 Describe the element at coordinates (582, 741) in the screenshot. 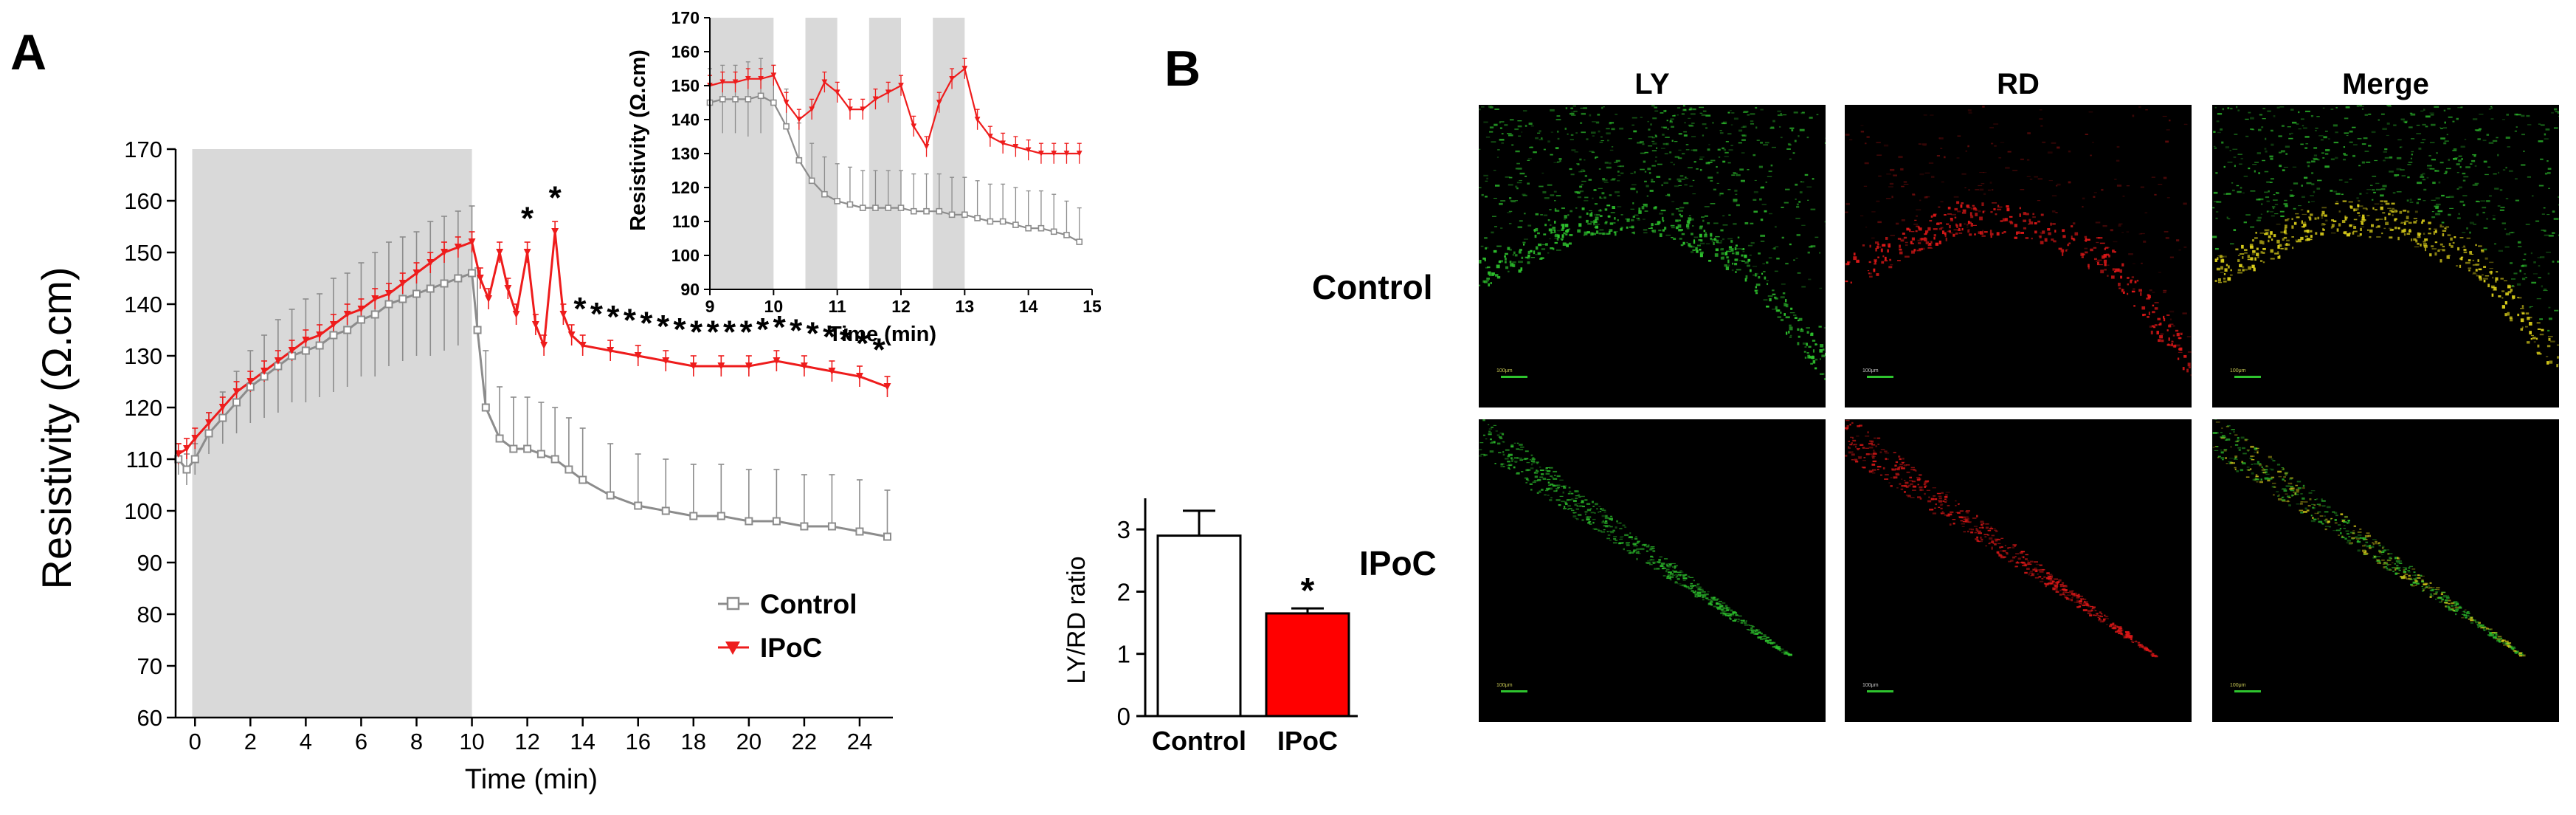

I see `main-x-tick-label: 14` at that location.